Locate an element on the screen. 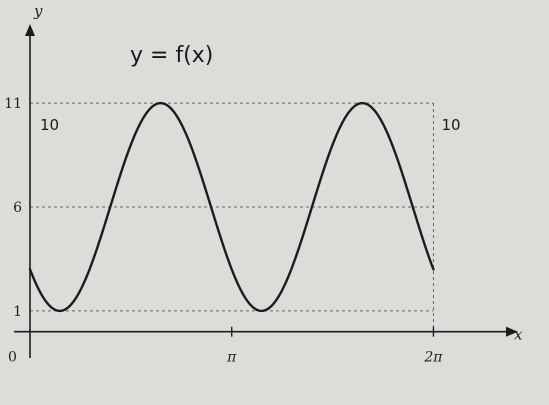 The image size is (549, 405). chart-title: y = f(x) is located at coordinates (171, 55).